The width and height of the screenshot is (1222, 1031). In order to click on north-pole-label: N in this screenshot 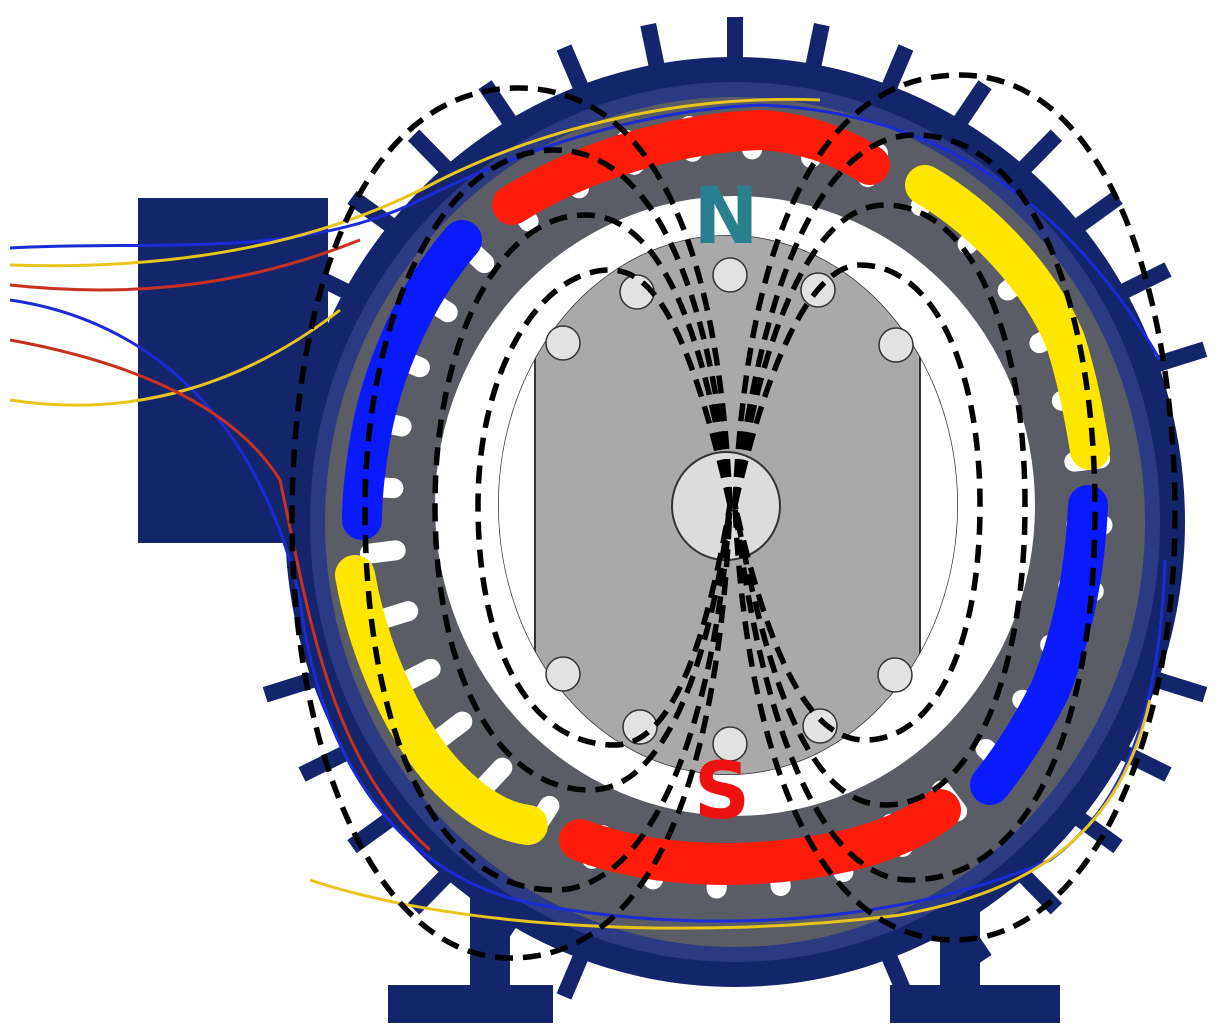, I will do `click(725, 217)`.